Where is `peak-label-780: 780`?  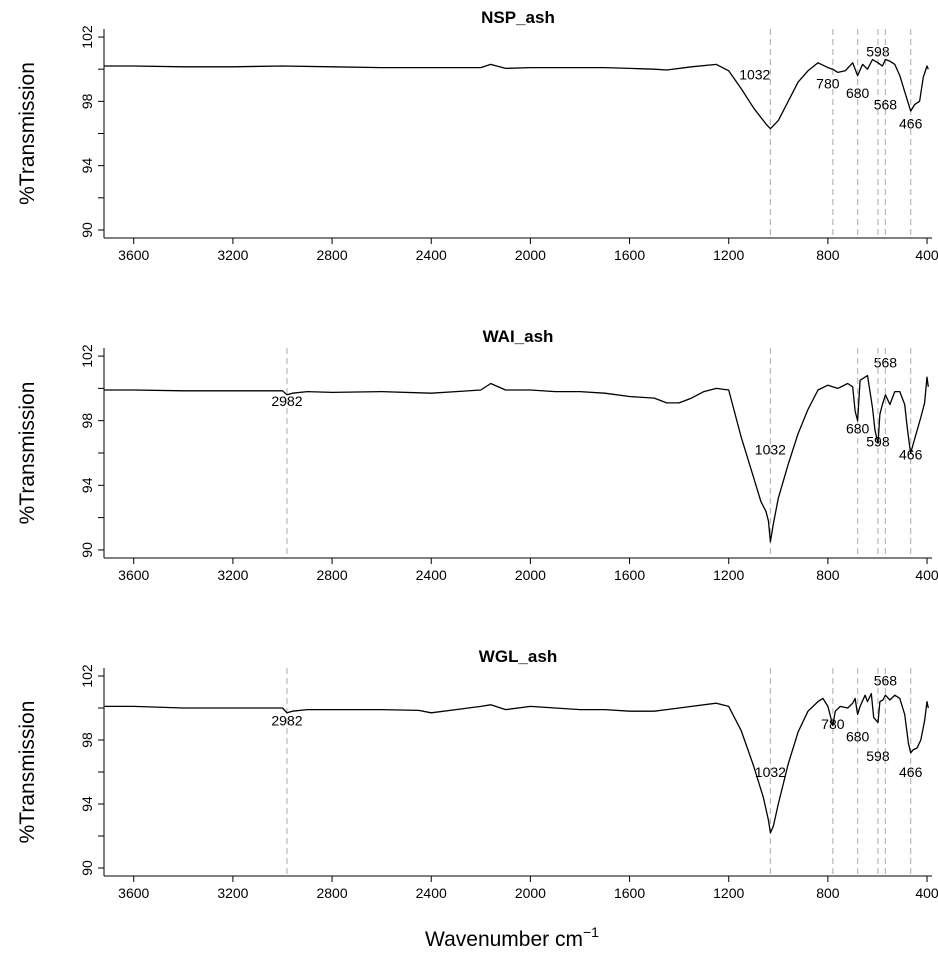 peak-label-780: 780 is located at coordinates (828, 83).